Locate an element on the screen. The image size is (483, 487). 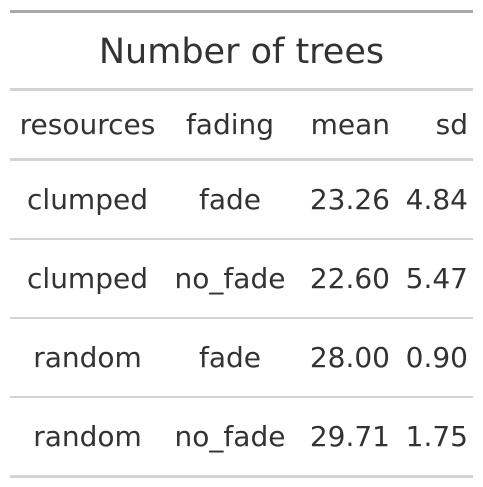
cell-mean: 28.00 is located at coordinates (349, 357).